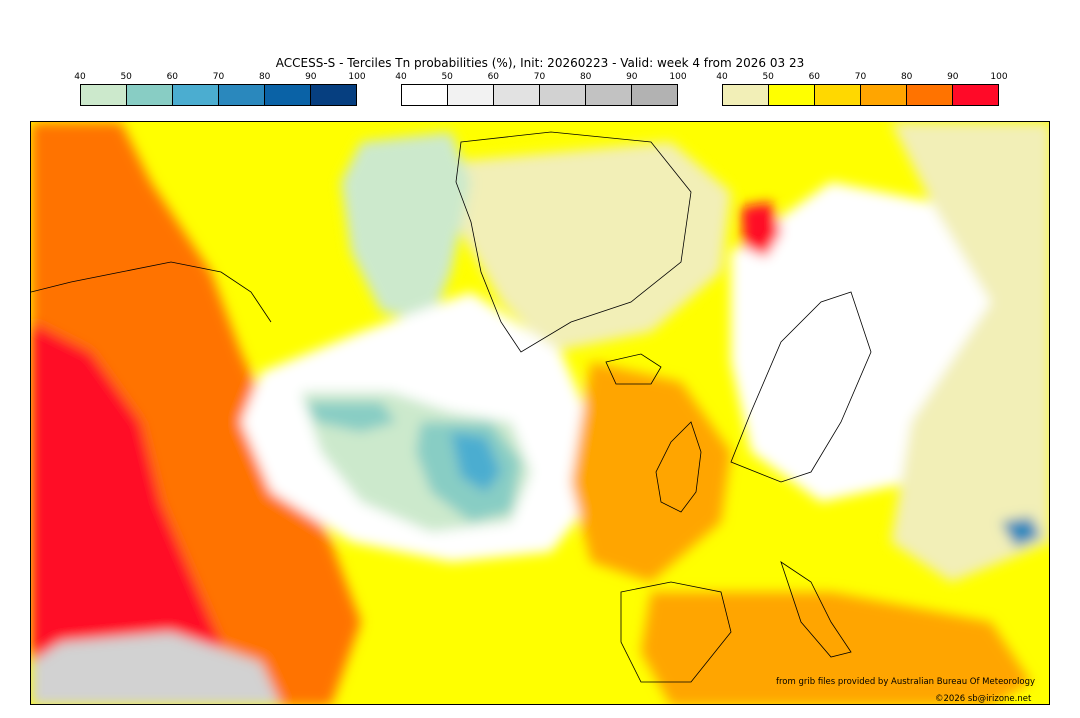 The height and width of the screenshot is (718, 1080). I want to click on coast-italy, so click(816, 609).